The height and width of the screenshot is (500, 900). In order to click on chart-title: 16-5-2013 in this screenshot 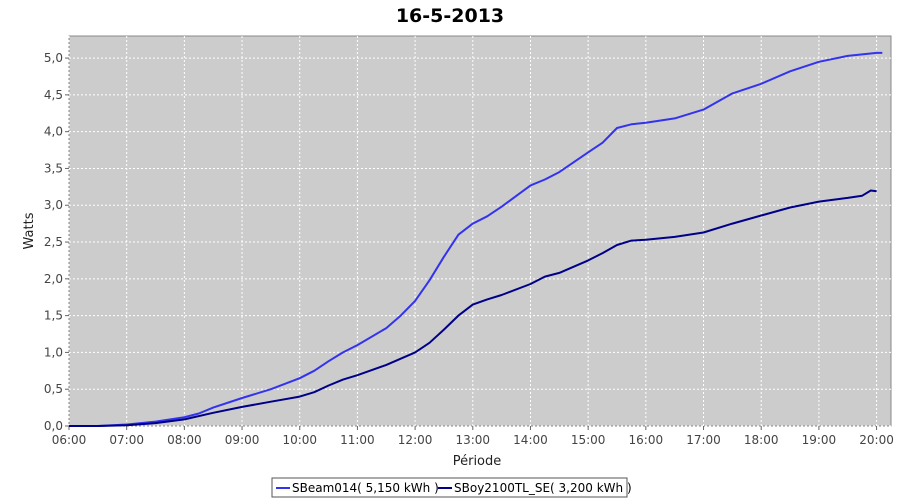, I will do `click(450, 16)`.